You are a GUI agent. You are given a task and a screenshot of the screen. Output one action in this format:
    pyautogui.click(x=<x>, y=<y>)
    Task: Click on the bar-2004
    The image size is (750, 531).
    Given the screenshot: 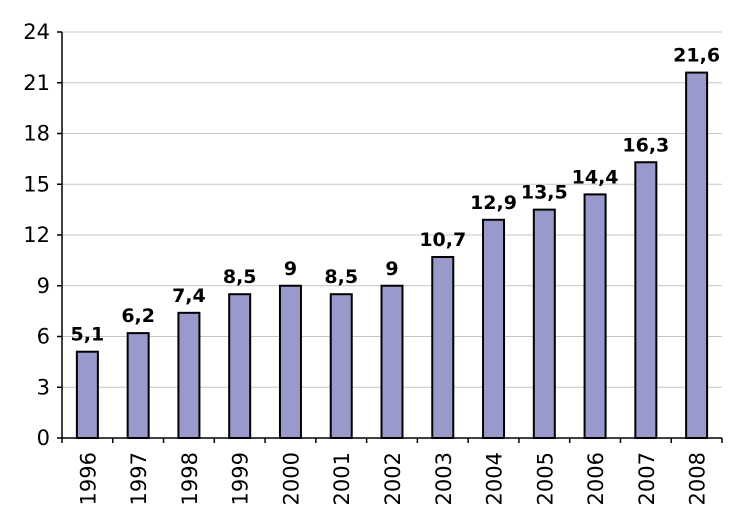 What is the action you would take?
    pyautogui.click(x=494, y=328)
    